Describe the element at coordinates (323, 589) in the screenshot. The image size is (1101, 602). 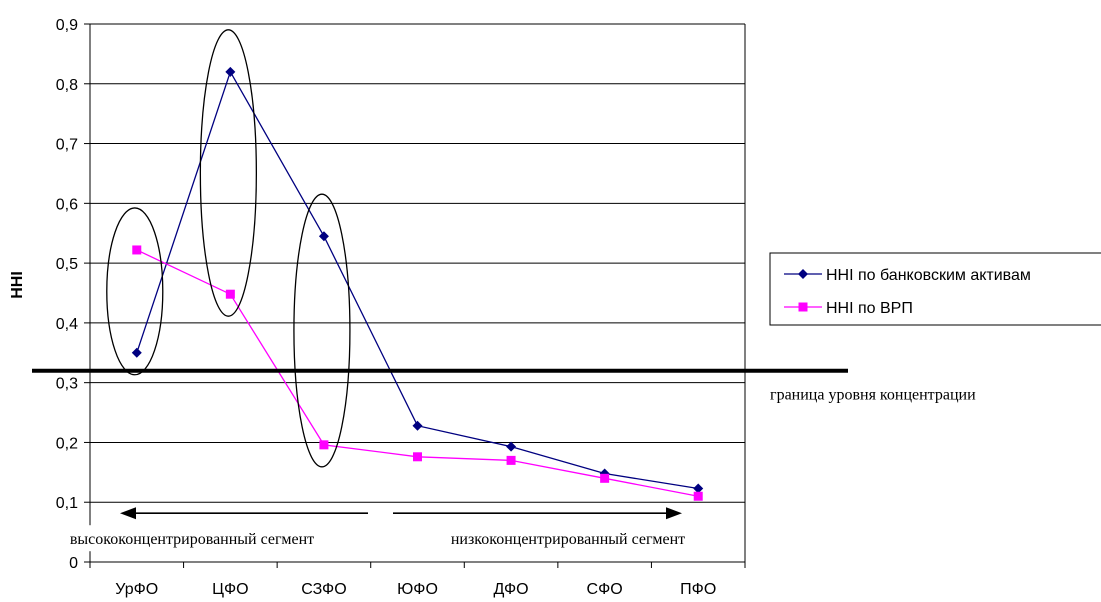
I see `x-tick-label: СЗФО` at that location.